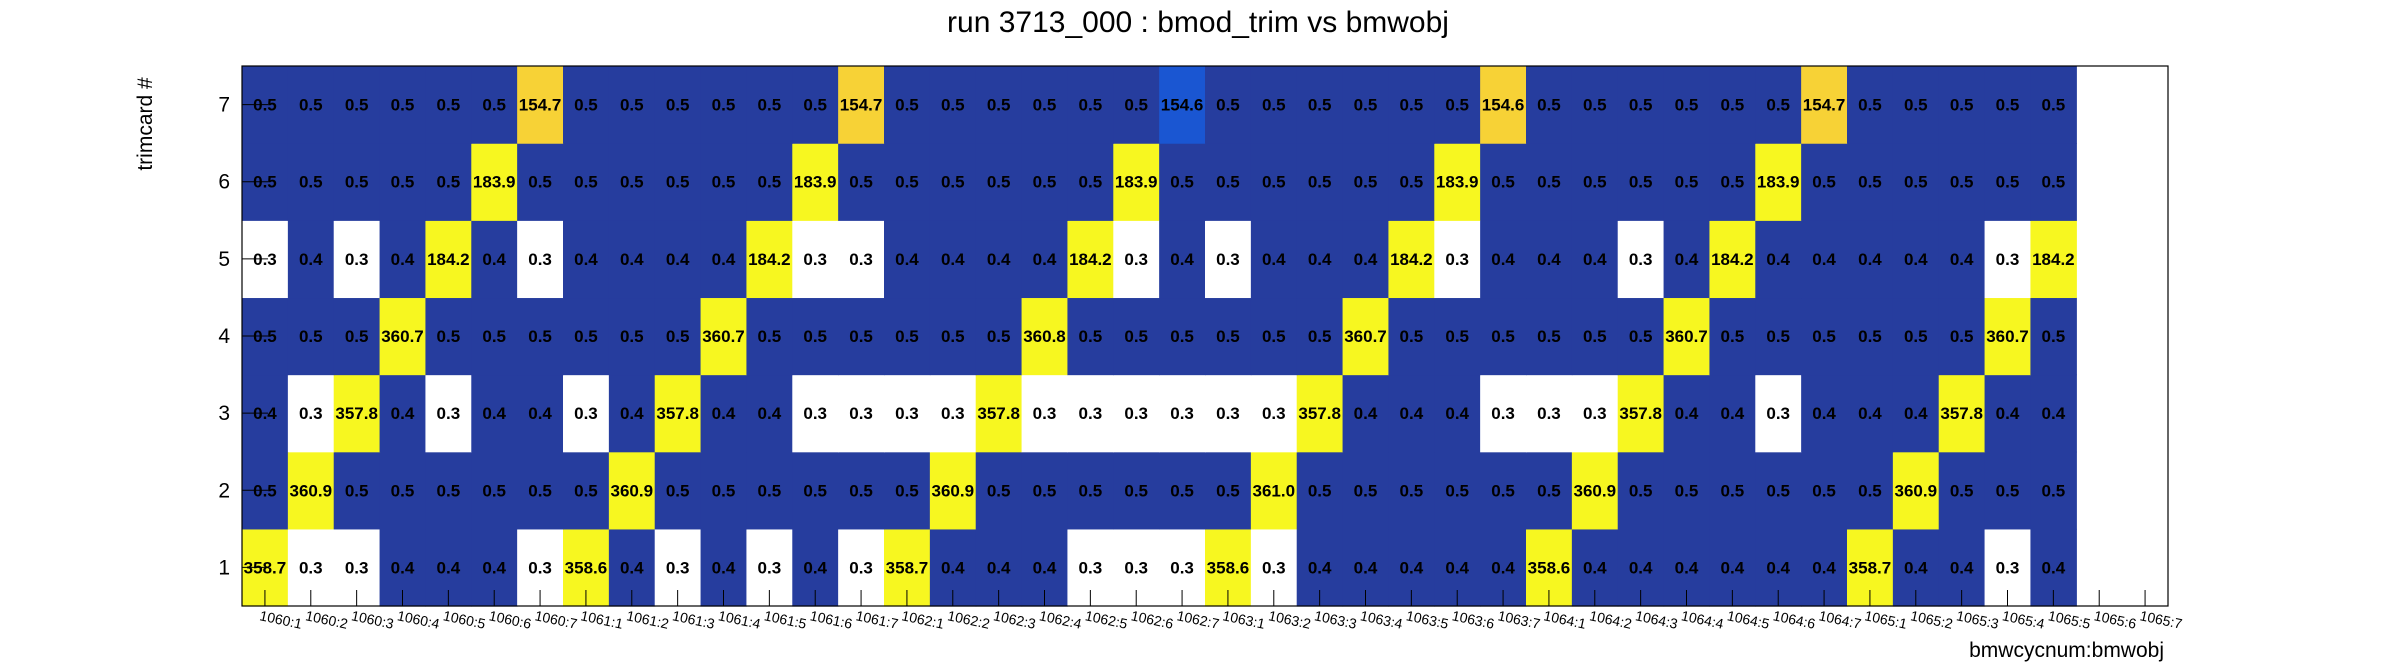 Image resolution: width=2396 pixels, height=672 pixels. What do you see at coordinates (677, 413) in the screenshot?
I see `cell-value-label: 357.8` at bounding box center [677, 413].